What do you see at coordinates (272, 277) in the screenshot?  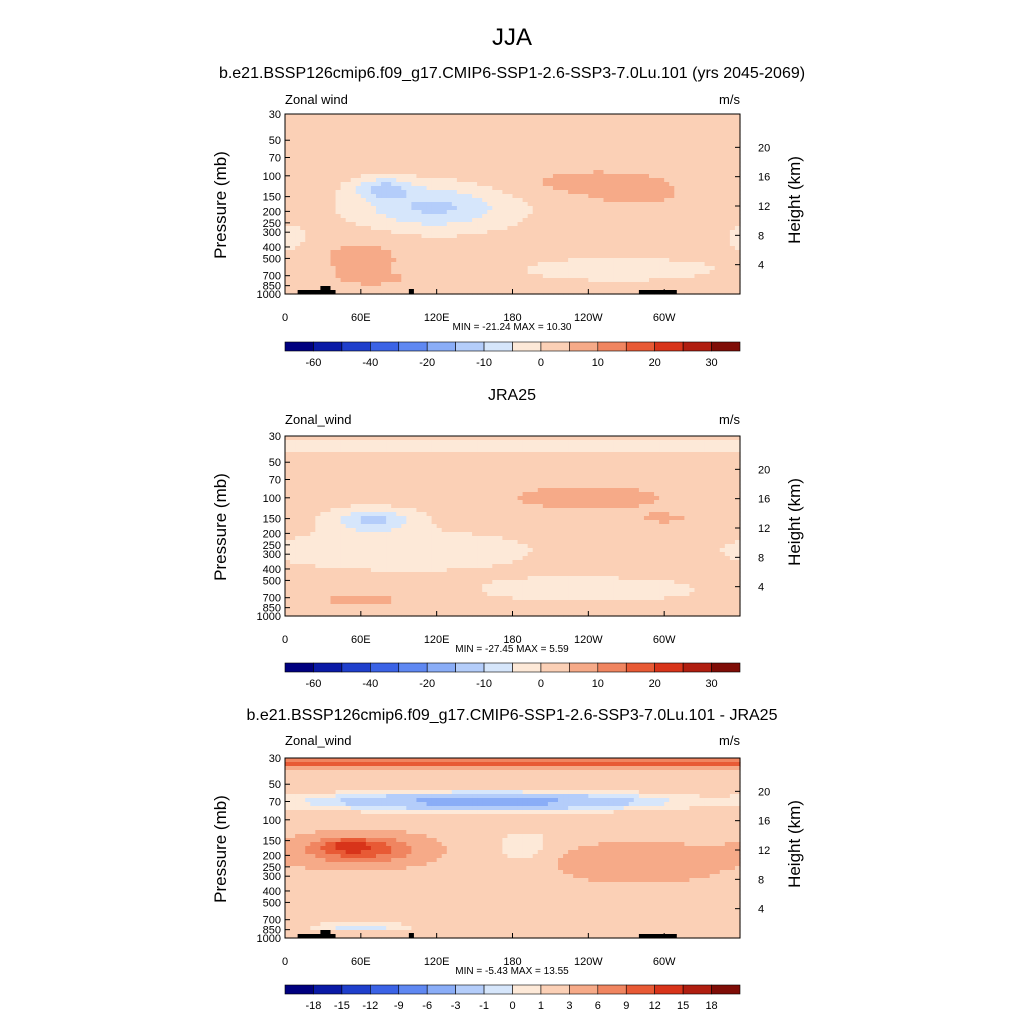 I see `y-tick-label: 700` at bounding box center [272, 277].